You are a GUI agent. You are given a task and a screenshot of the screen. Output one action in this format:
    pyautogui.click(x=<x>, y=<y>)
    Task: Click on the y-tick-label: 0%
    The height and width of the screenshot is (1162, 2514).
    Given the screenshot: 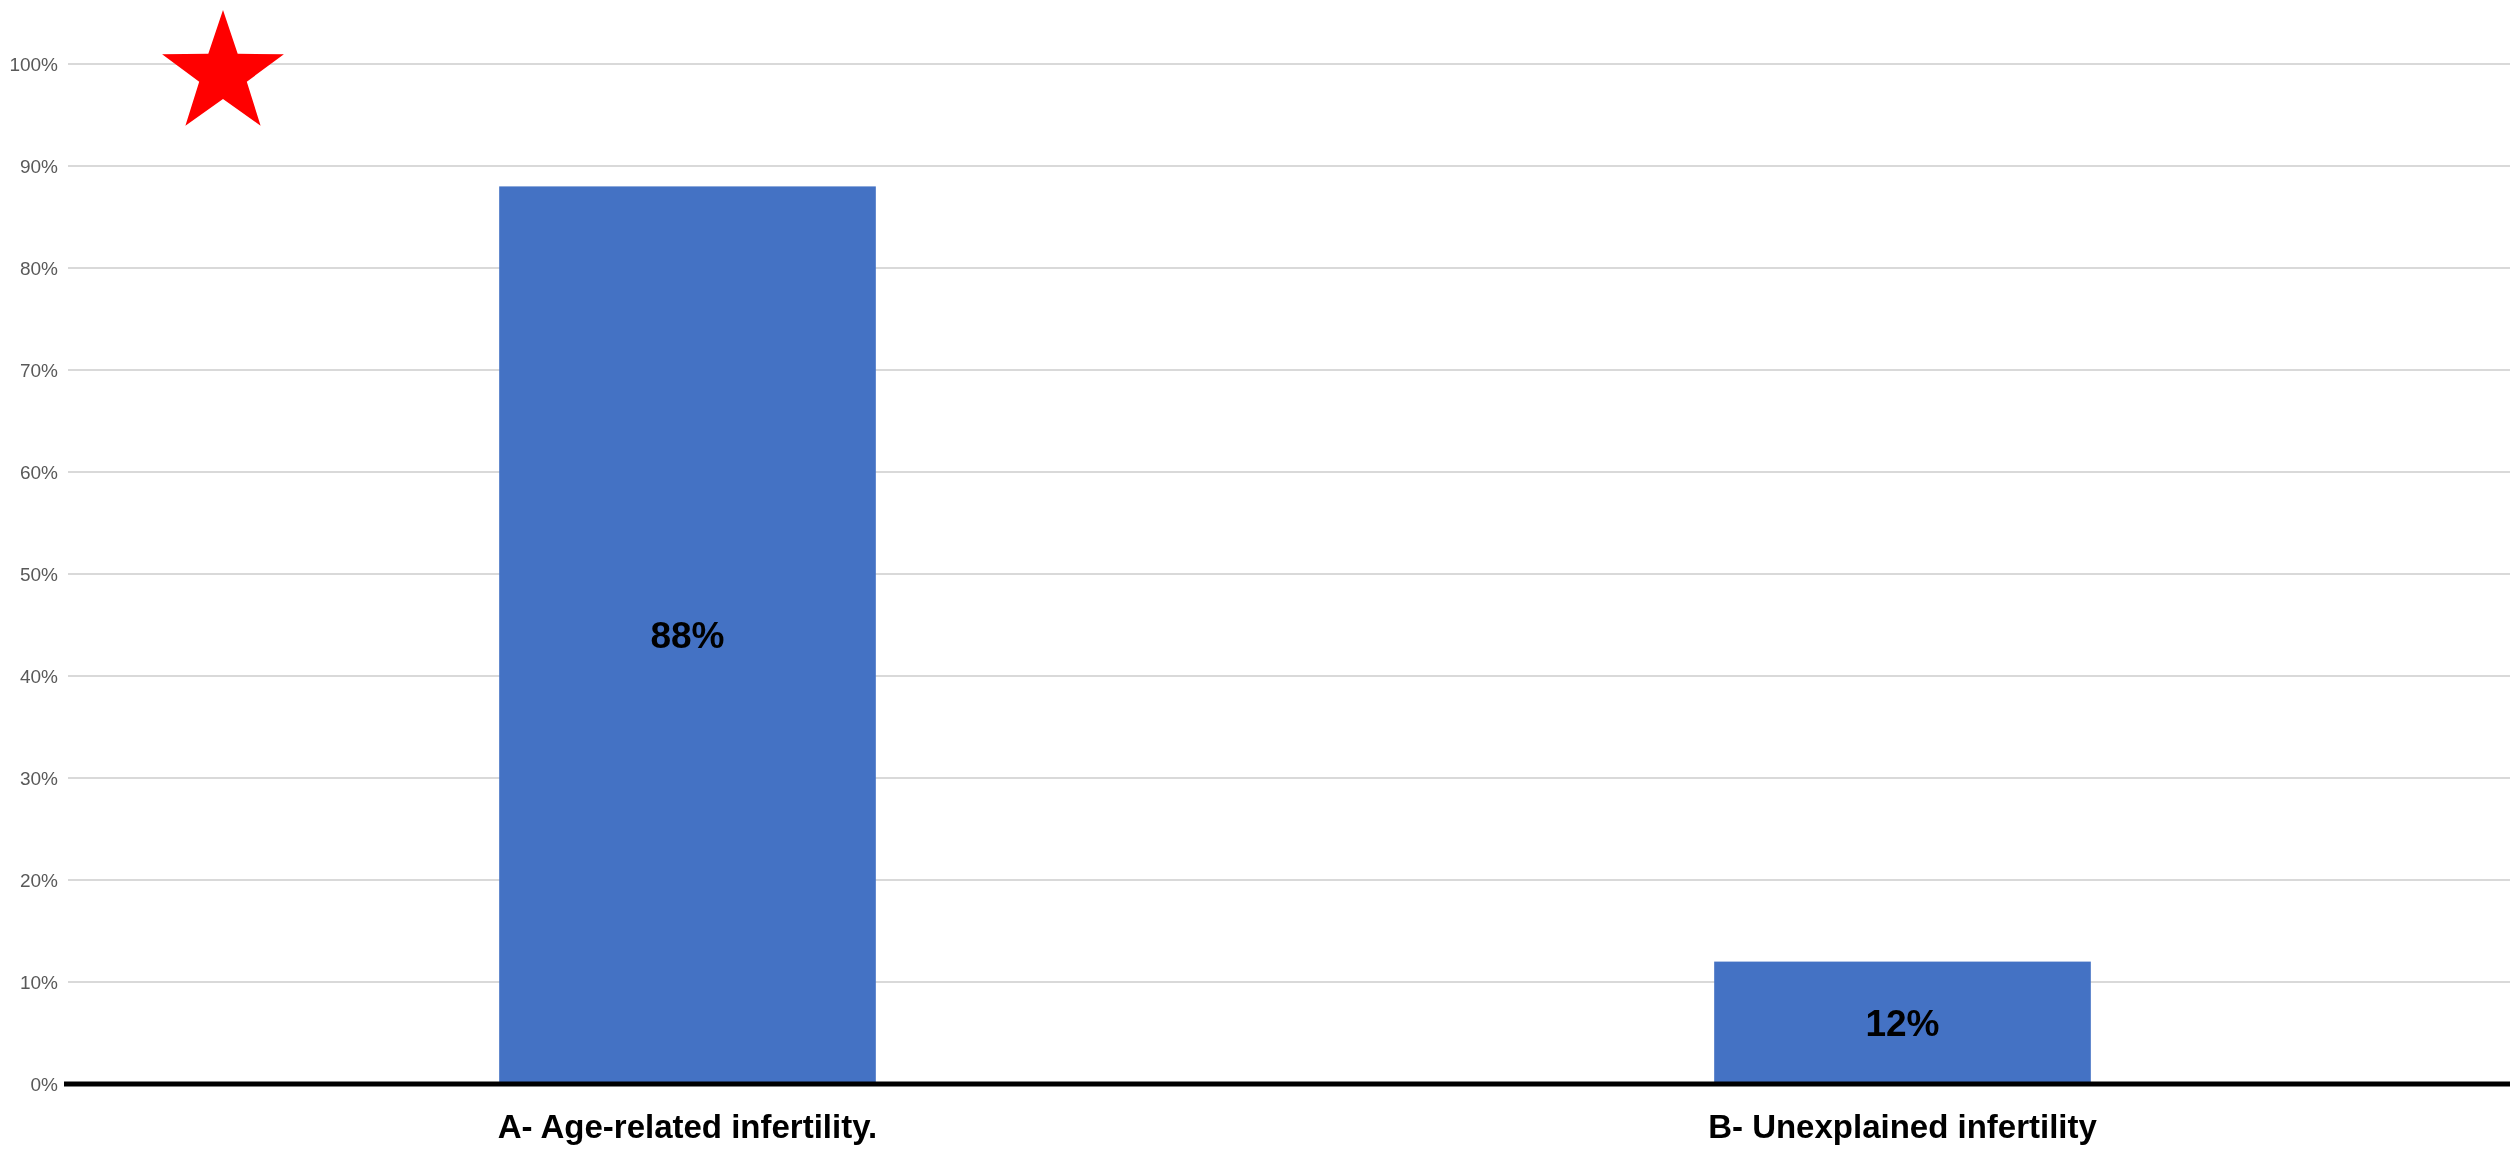 What is the action you would take?
    pyautogui.click(x=44, y=1084)
    